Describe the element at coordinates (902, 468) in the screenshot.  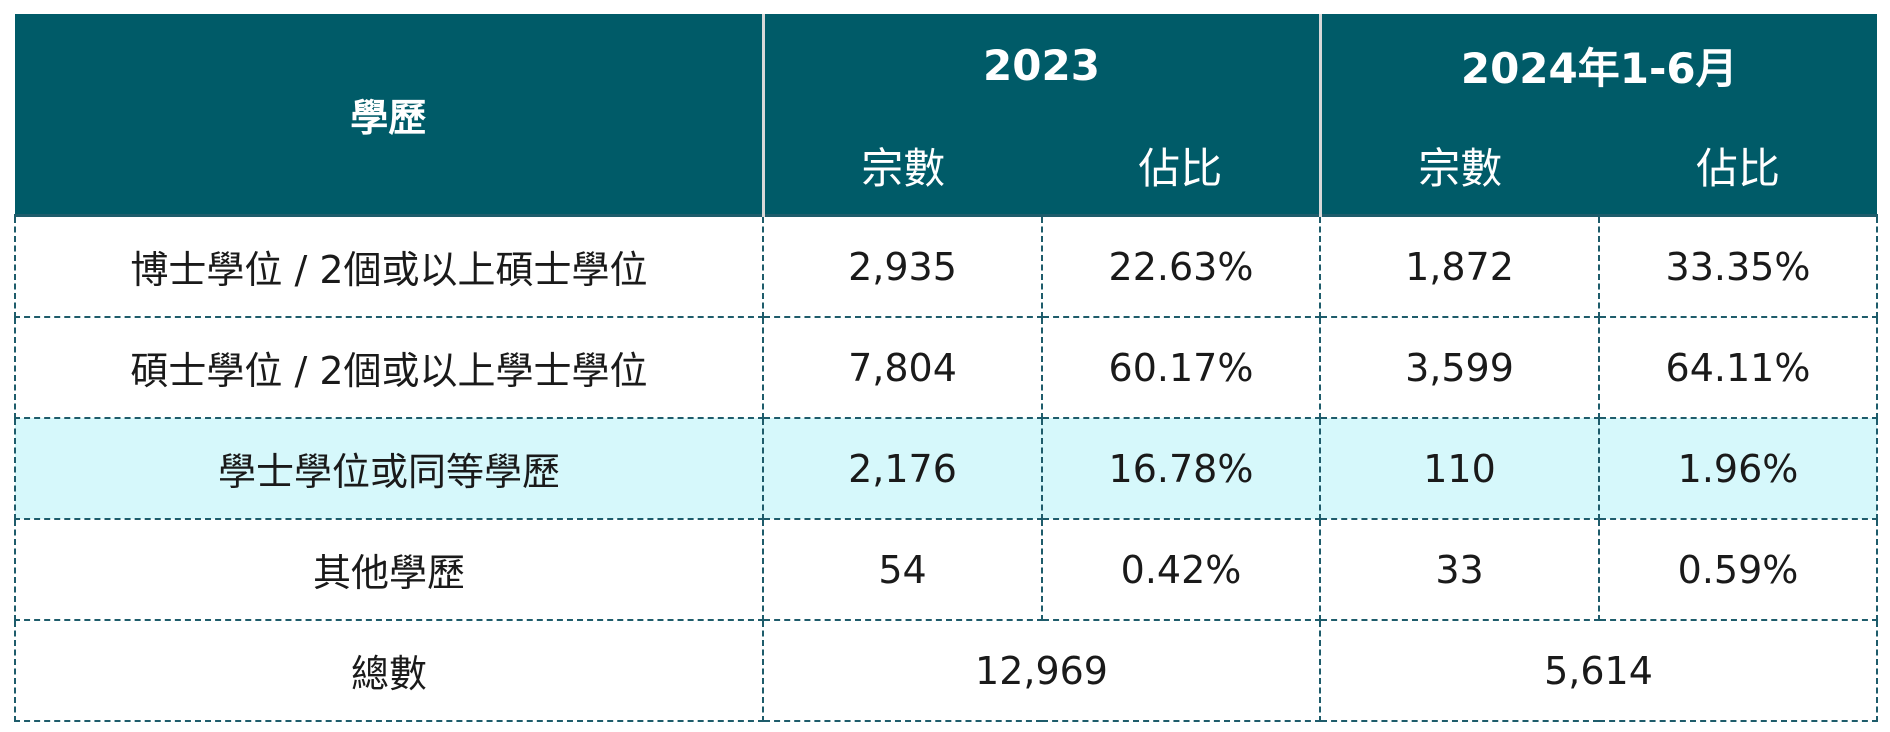
I see `count-2023-cell: 2,176` at that location.